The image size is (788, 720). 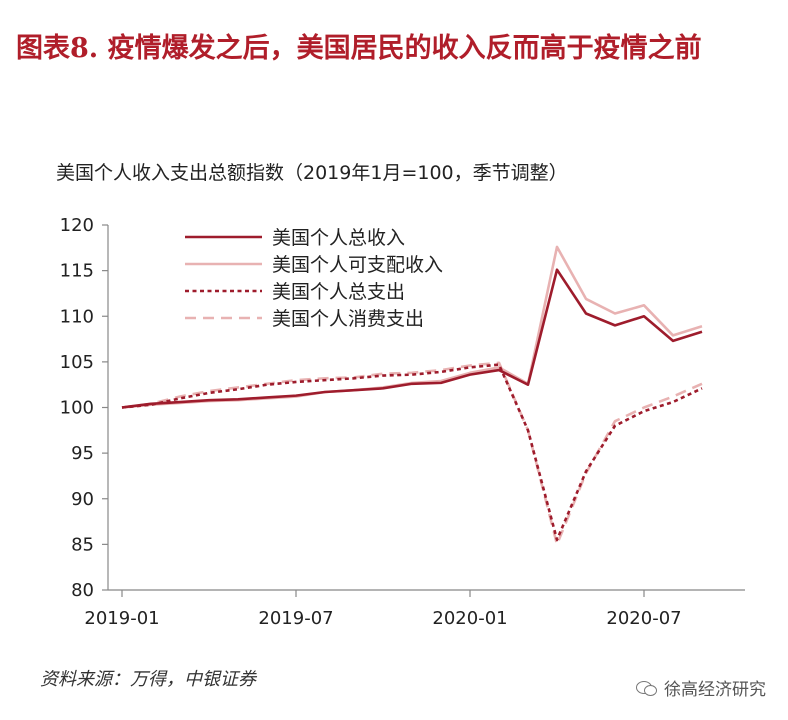 What do you see at coordinates (348, 319) in the screenshot?
I see `legend-label-3: 美国个人消费支出` at bounding box center [348, 319].